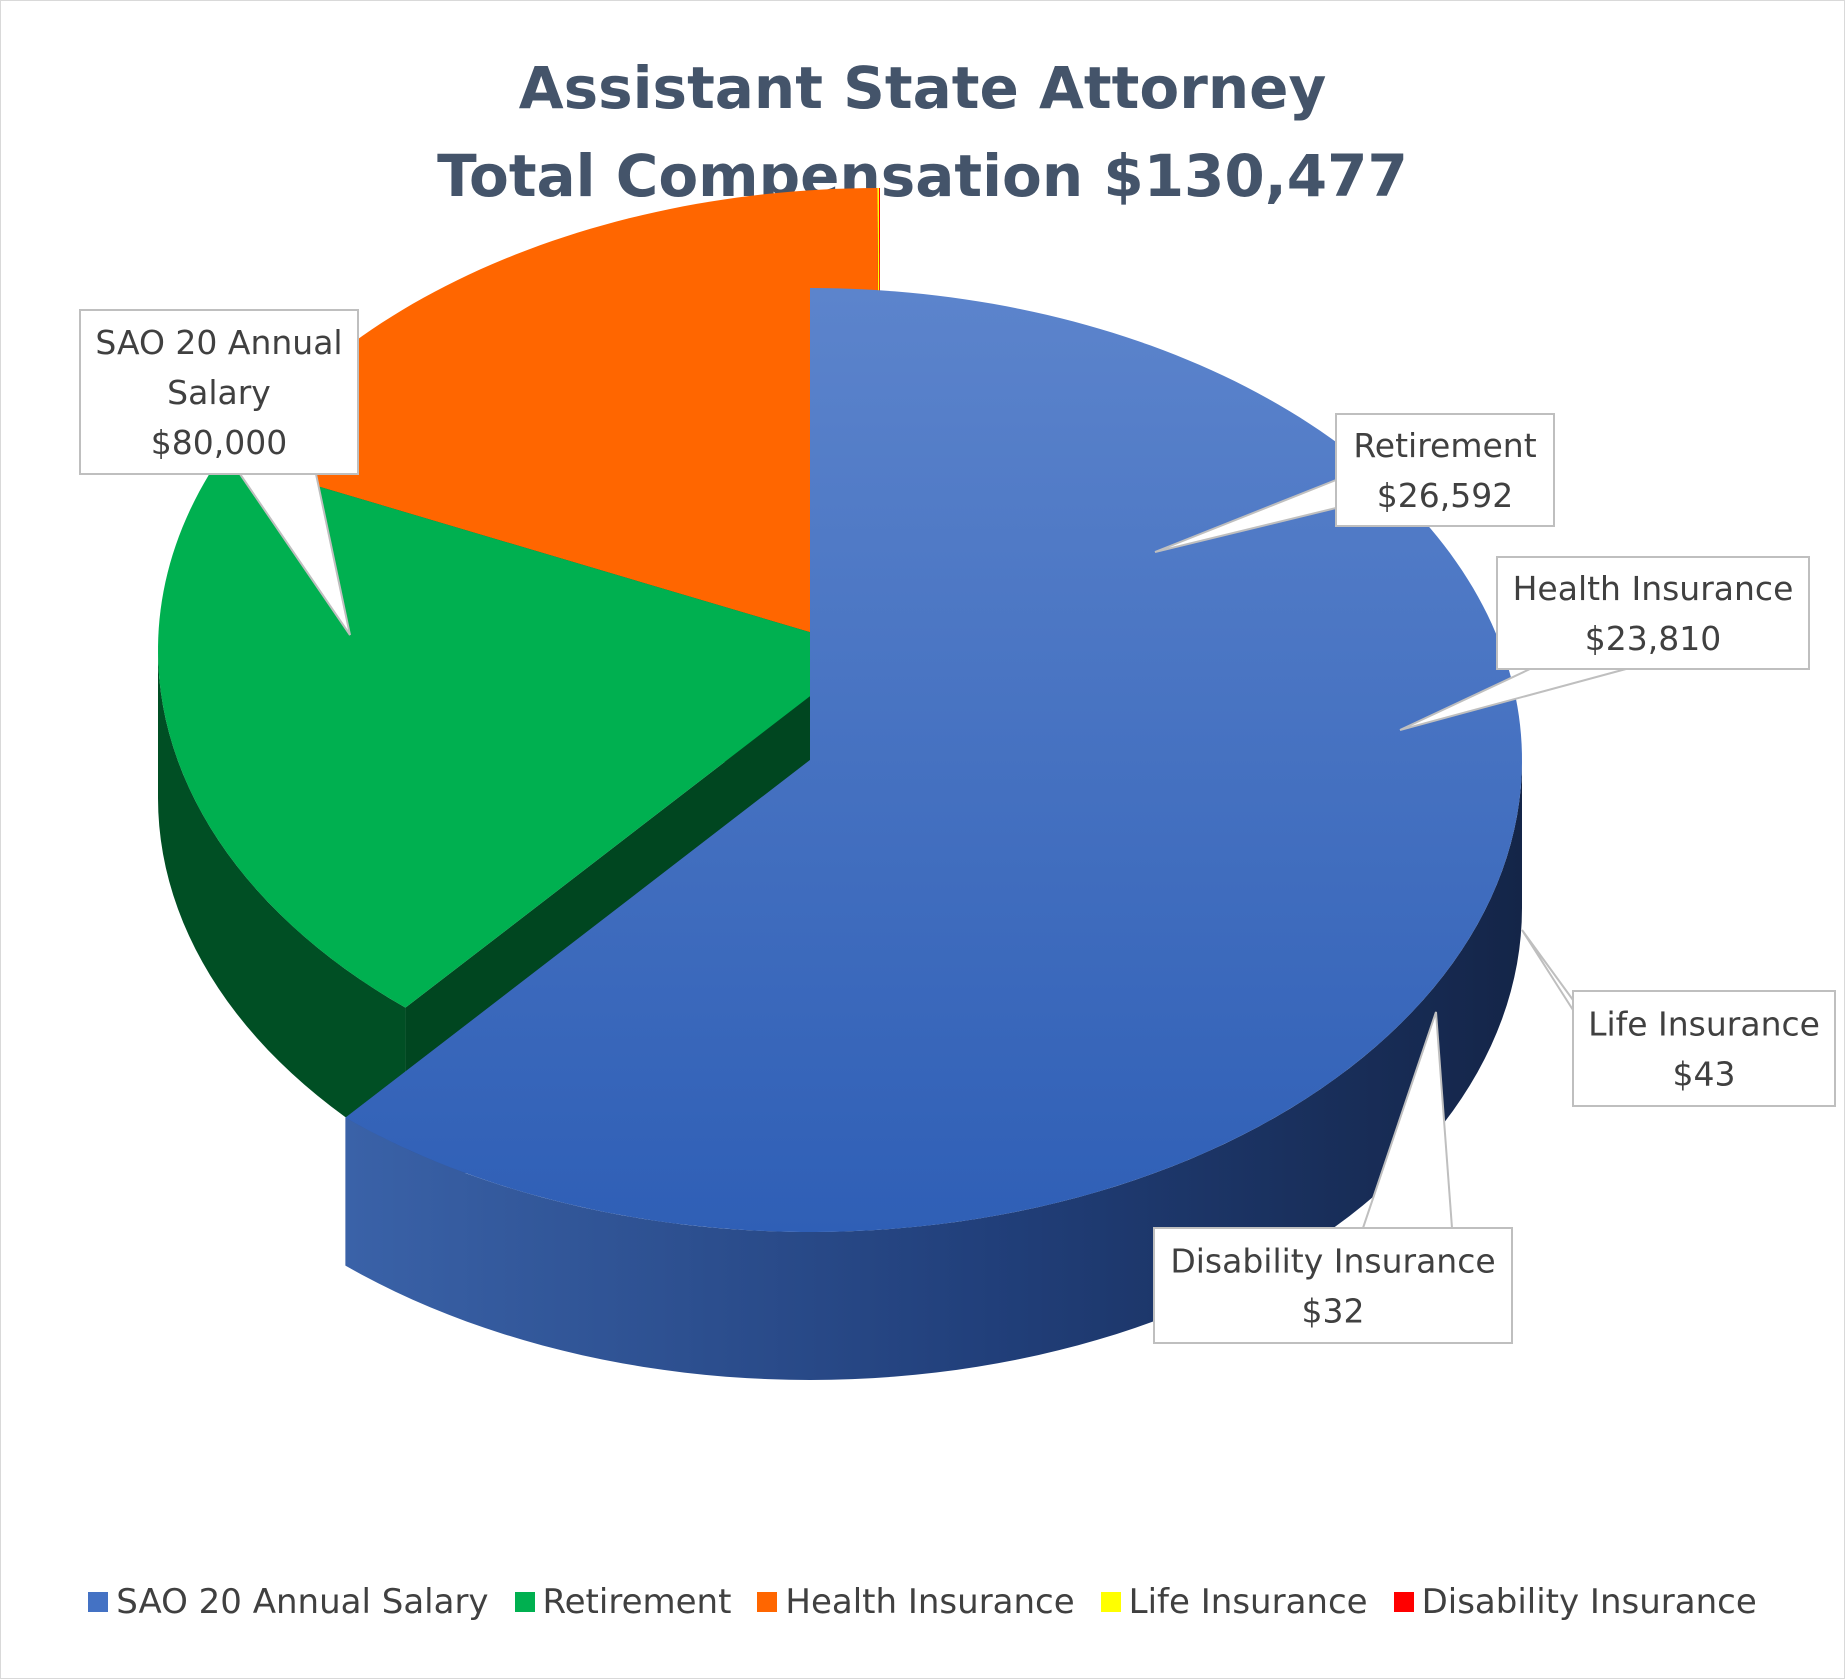 The width and height of the screenshot is (1845, 1679). I want to click on data-label-text: Salary, so click(219, 392).